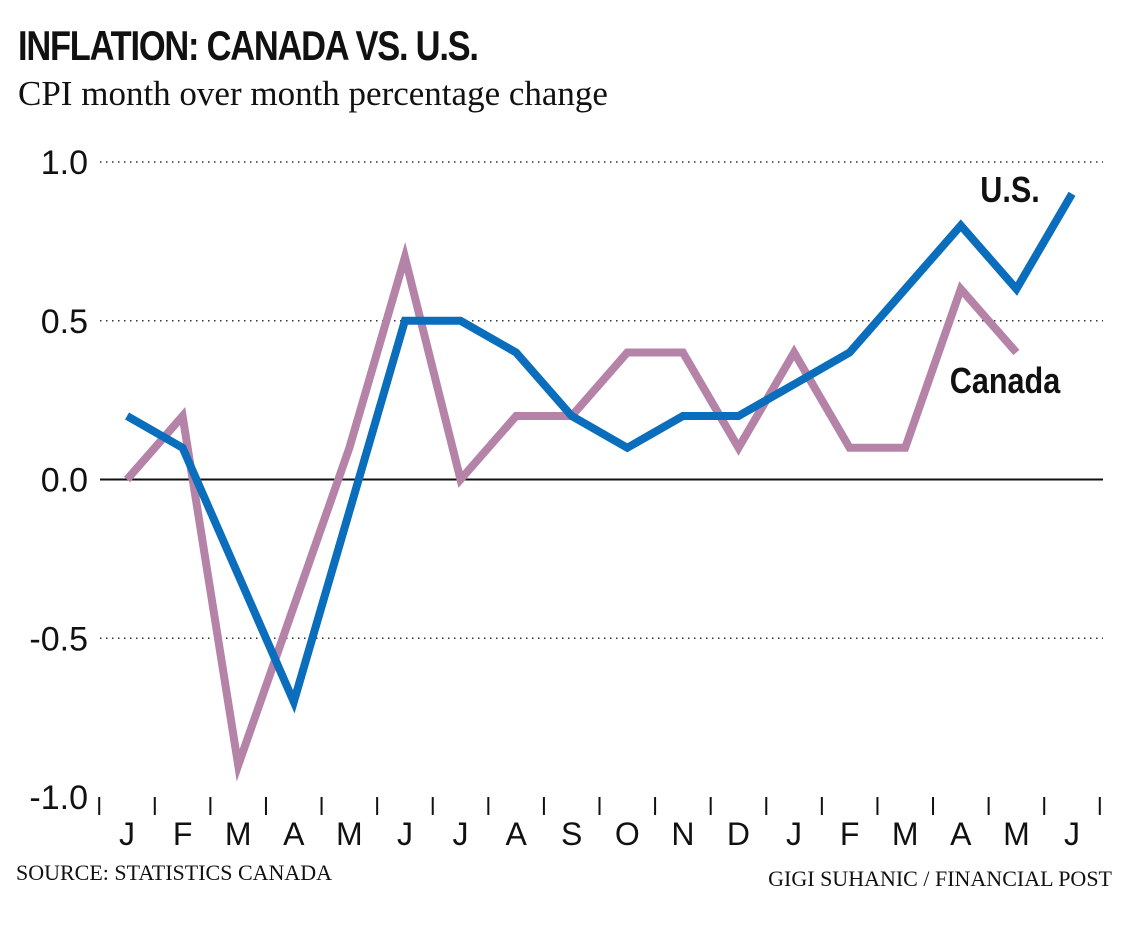 This screenshot has height=949, width=1128. Describe the element at coordinates (1005, 382) in the screenshot. I see `series-label-canada: Canada` at that location.